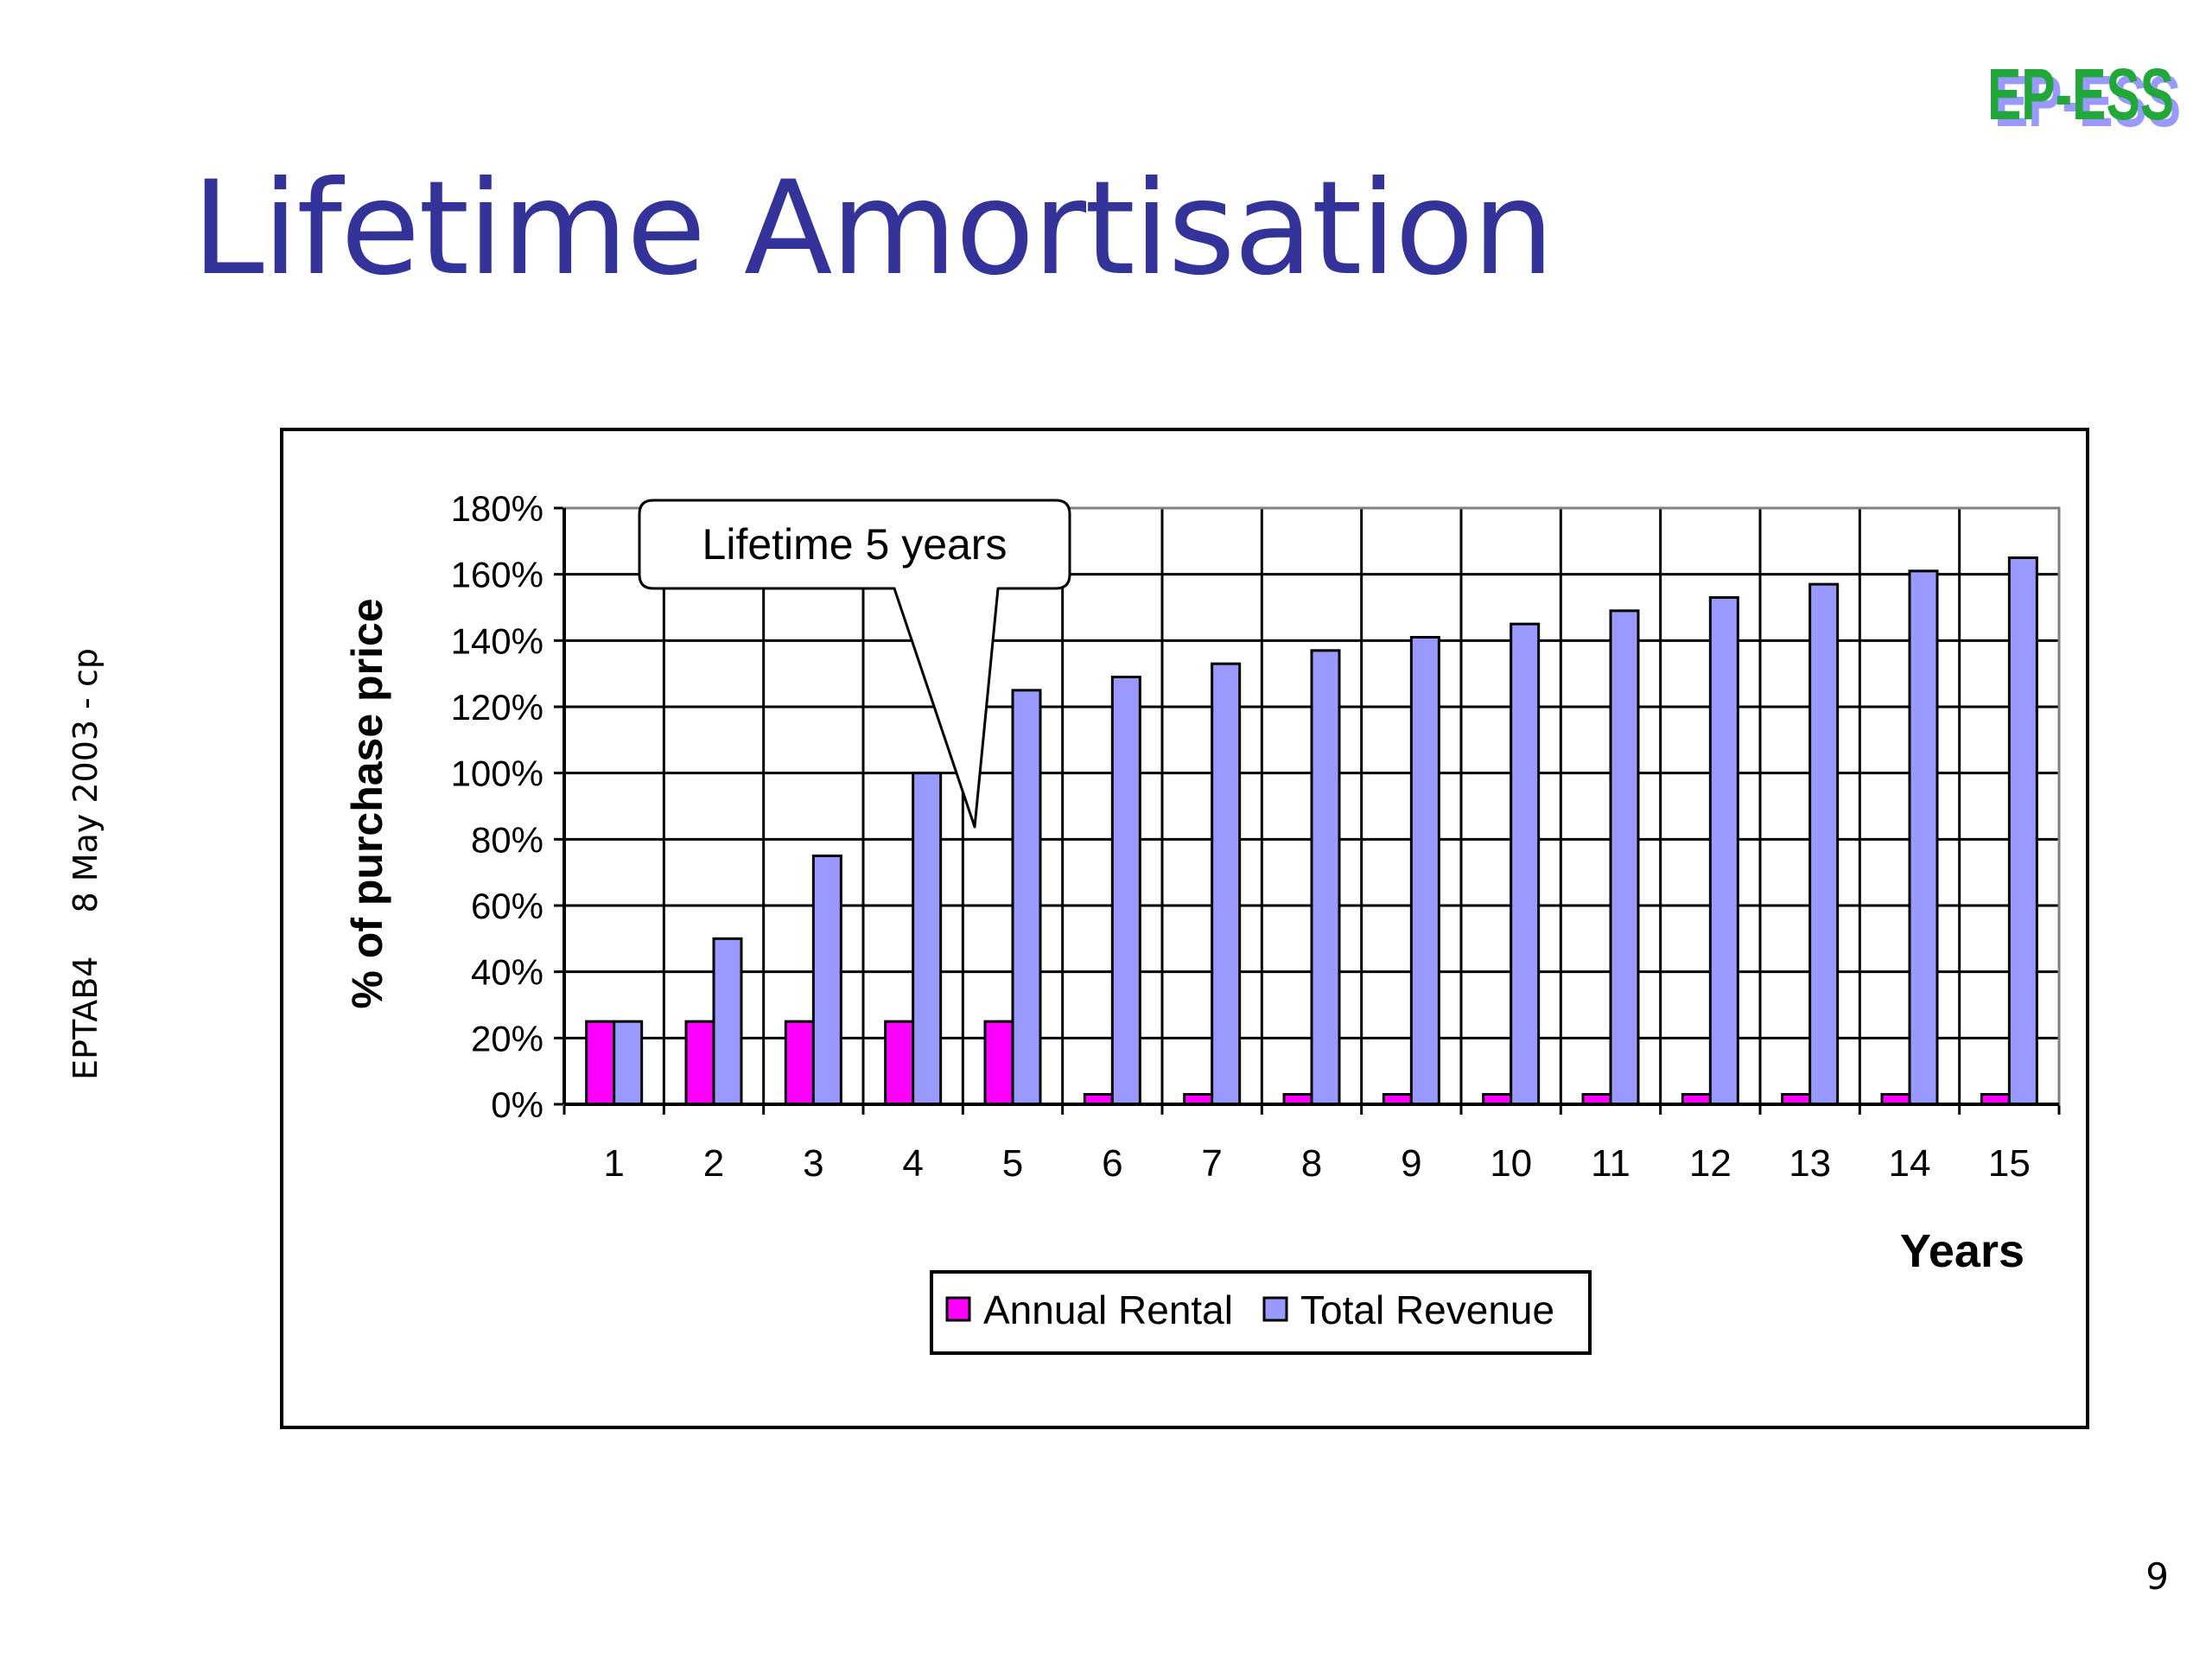 Image resolution: width=2212 pixels, height=1659 pixels. What do you see at coordinates (1810, 1163) in the screenshot?
I see `x-tick-label: 13` at bounding box center [1810, 1163].